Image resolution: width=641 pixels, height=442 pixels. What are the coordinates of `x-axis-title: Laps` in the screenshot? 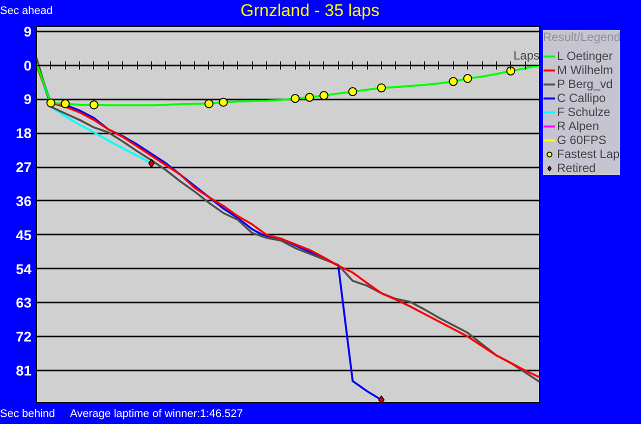 It's located at (526, 55).